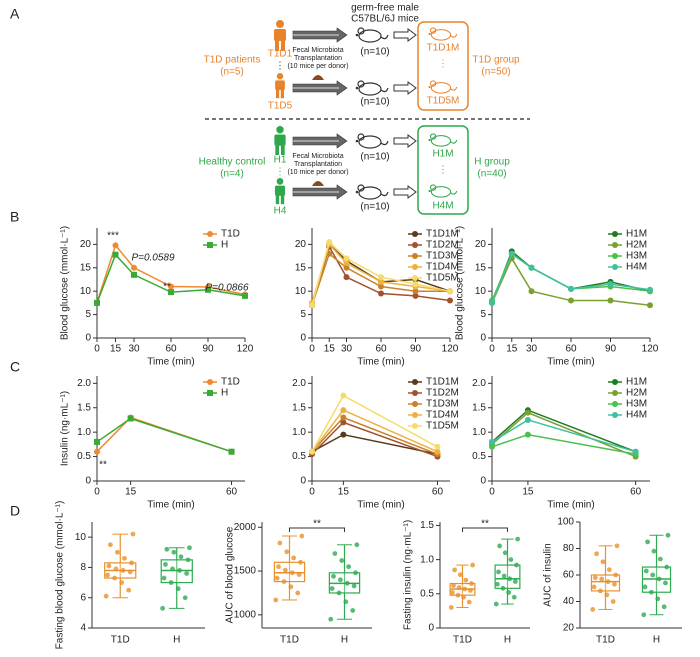 The height and width of the screenshot is (657, 700). Describe the element at coordinates (408, 575) in the screenshot. I see `y-axis-title: Fasting insulin (ng·mL⁻¹)` at that location.